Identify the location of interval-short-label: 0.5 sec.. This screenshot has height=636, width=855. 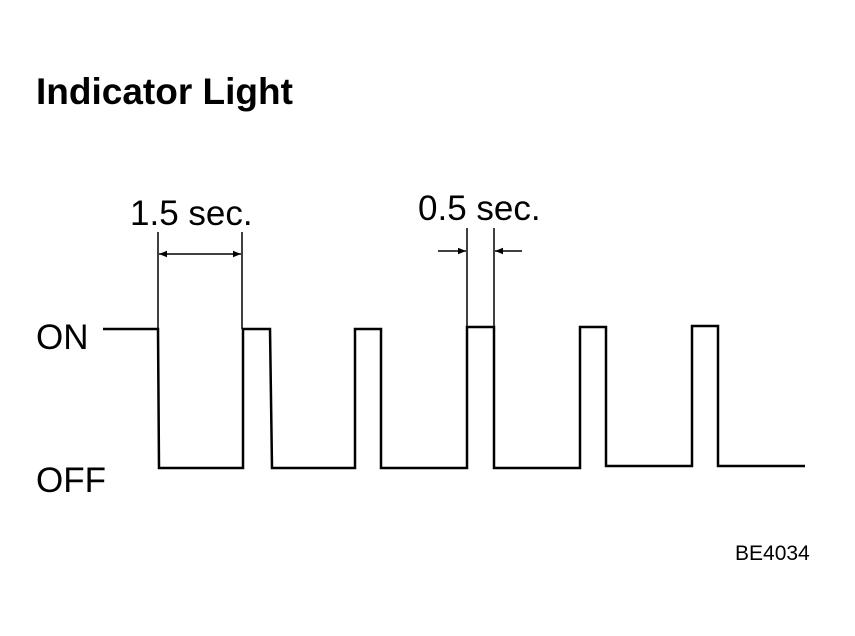
(479, 208).